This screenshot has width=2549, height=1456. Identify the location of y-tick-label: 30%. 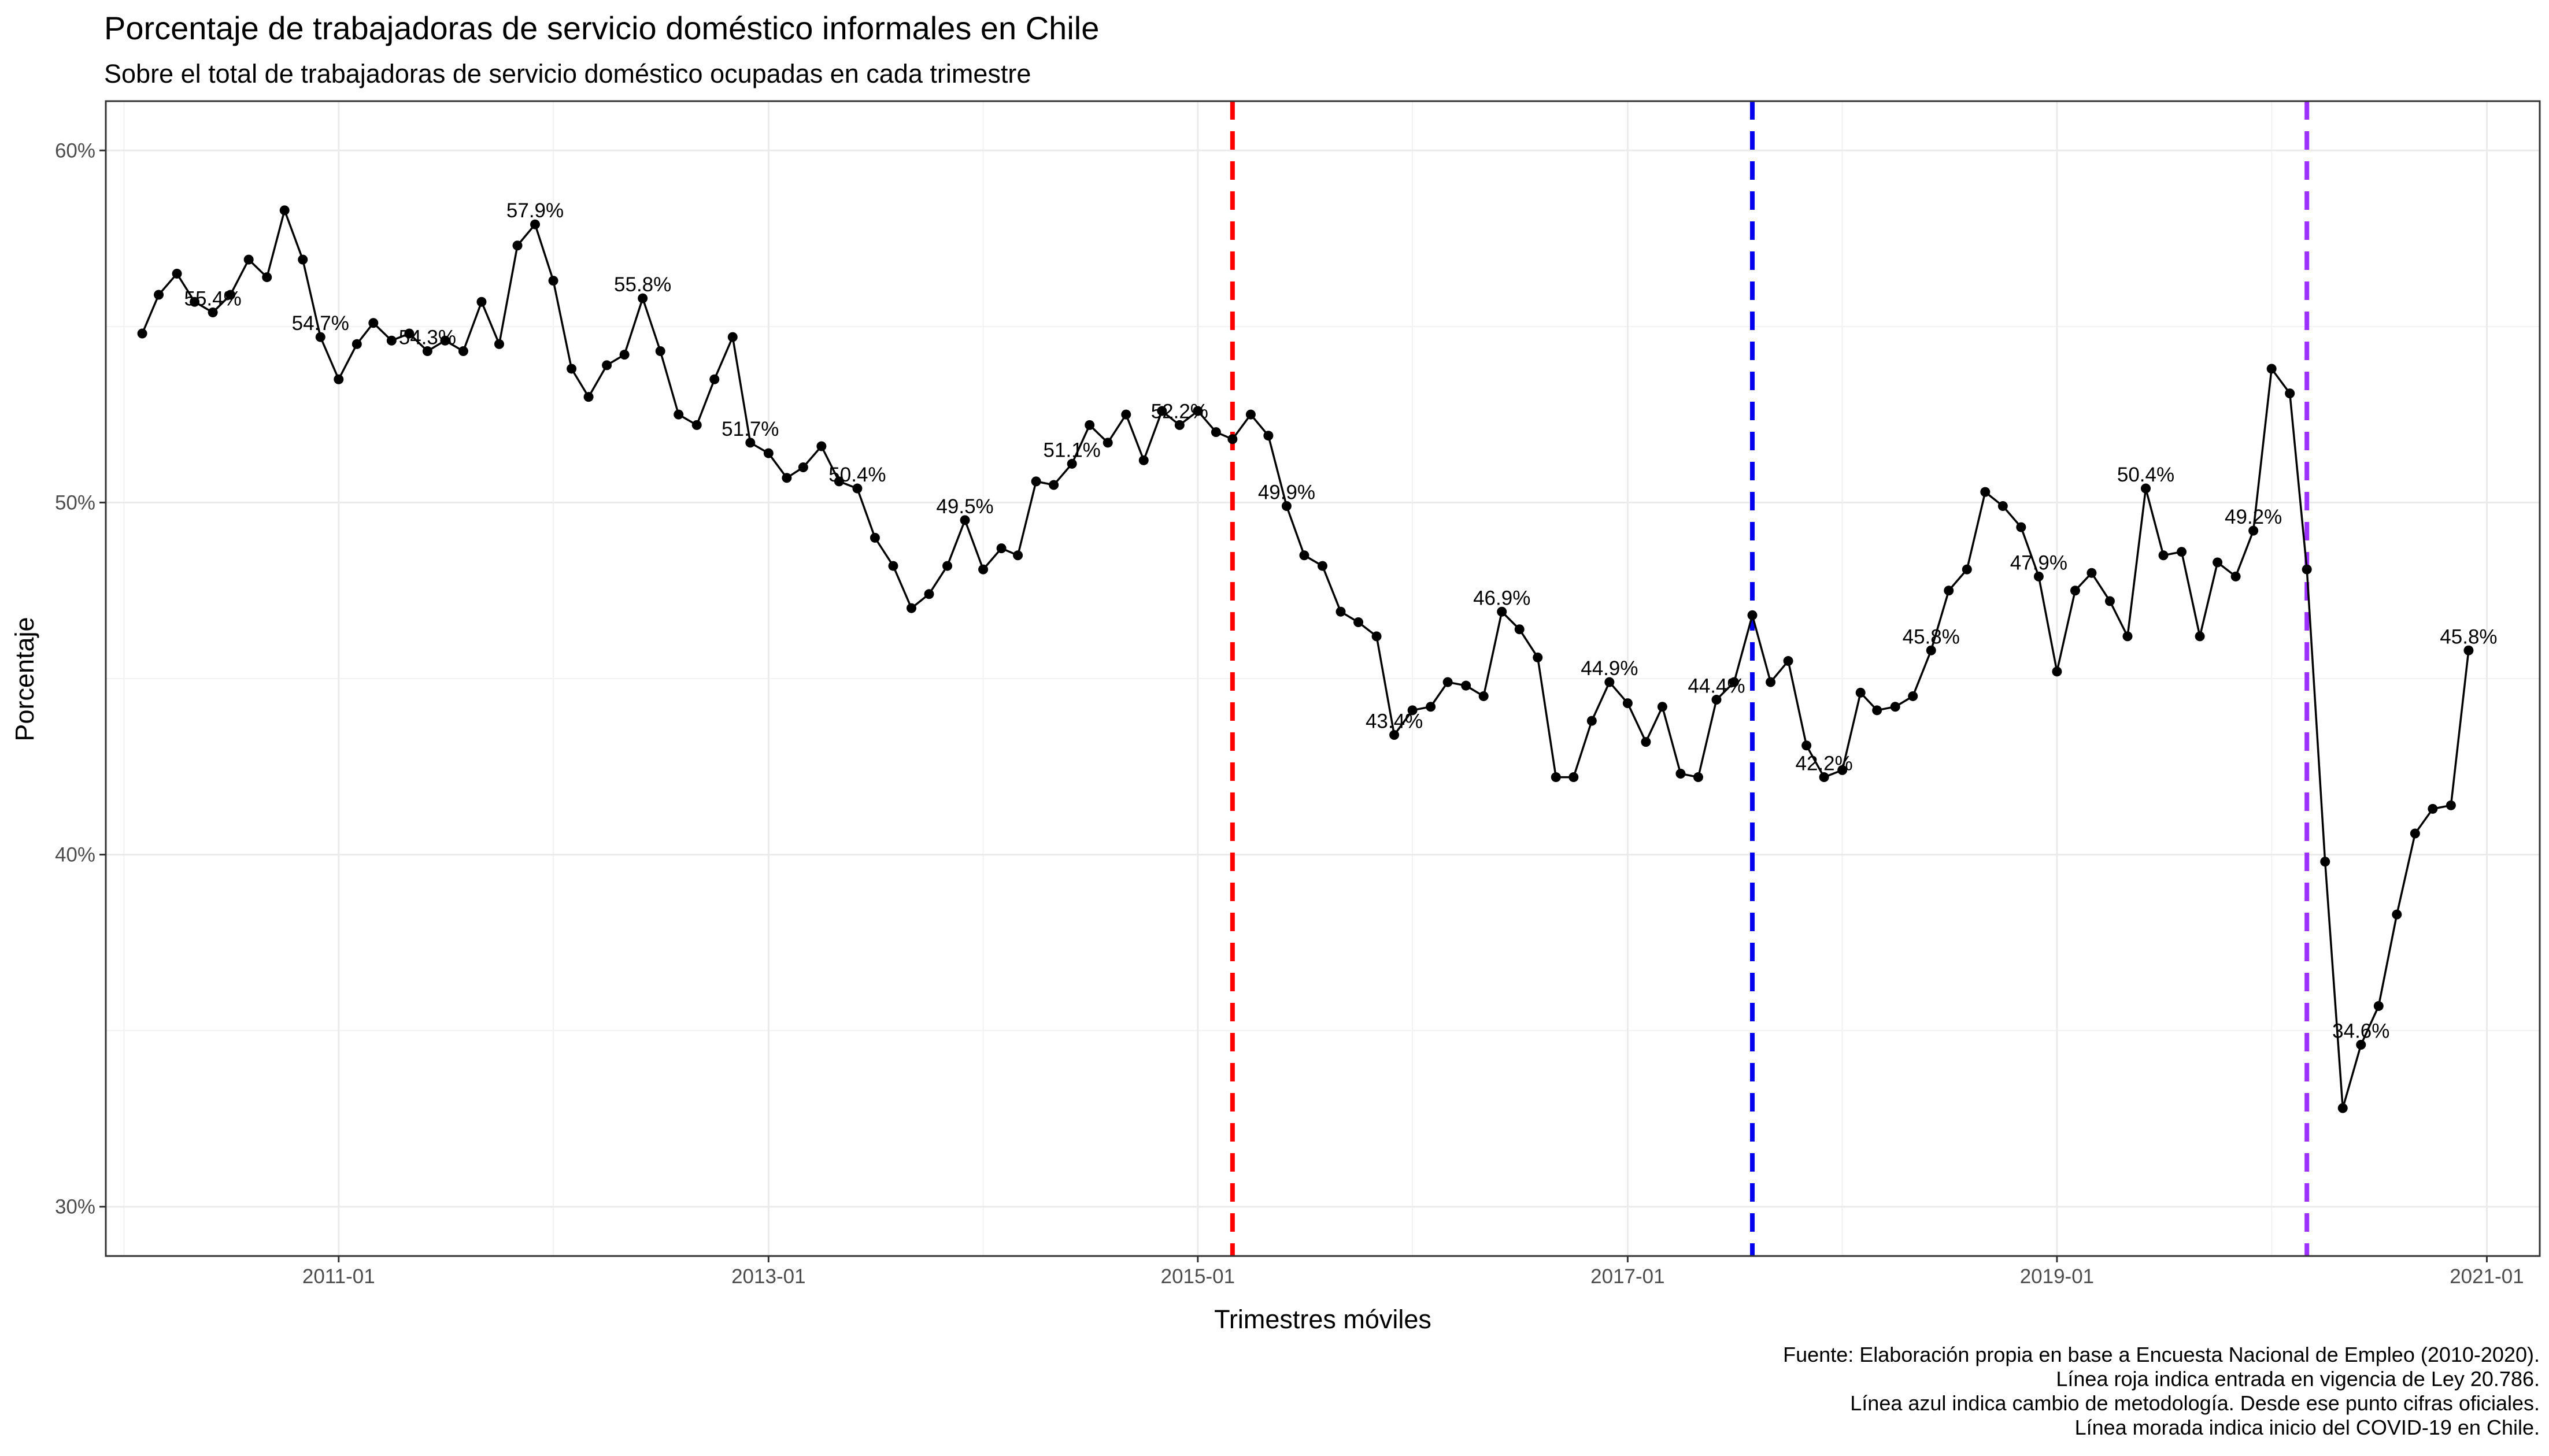
(75, 1207).